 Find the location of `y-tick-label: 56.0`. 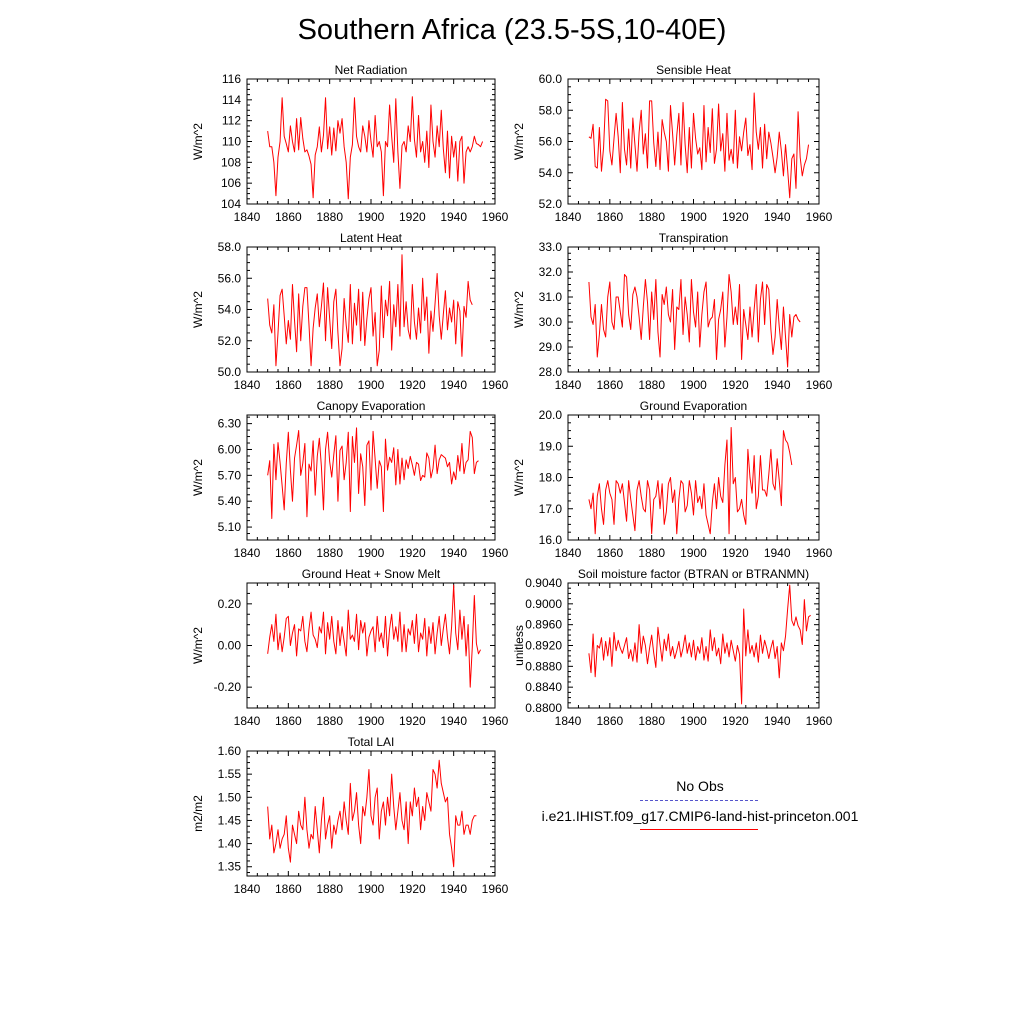

y-tick-label: 56.0 is located at coordinates (551, 142).